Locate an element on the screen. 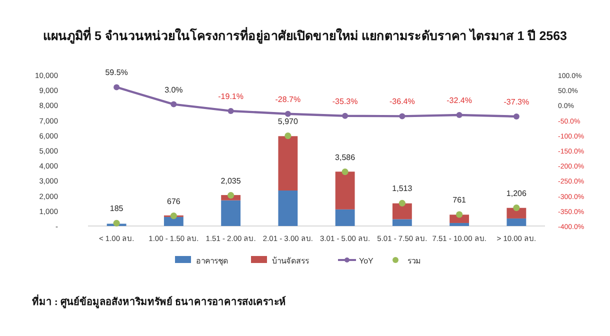 The height and width of the screenshot is (336, 610). data-label: -37.3% is located at coordinates (517, 101).